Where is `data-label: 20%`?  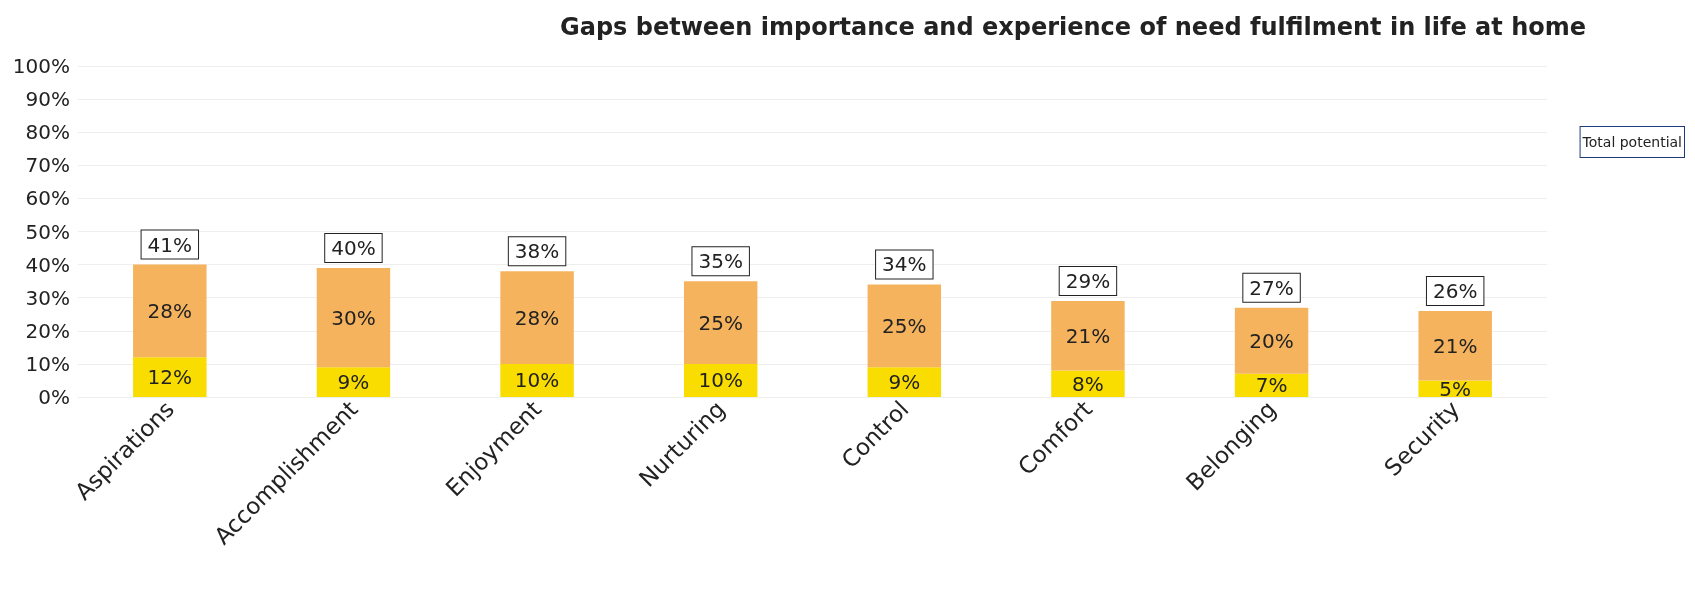 data-label: 20% is located at coordinates (1271, 340).